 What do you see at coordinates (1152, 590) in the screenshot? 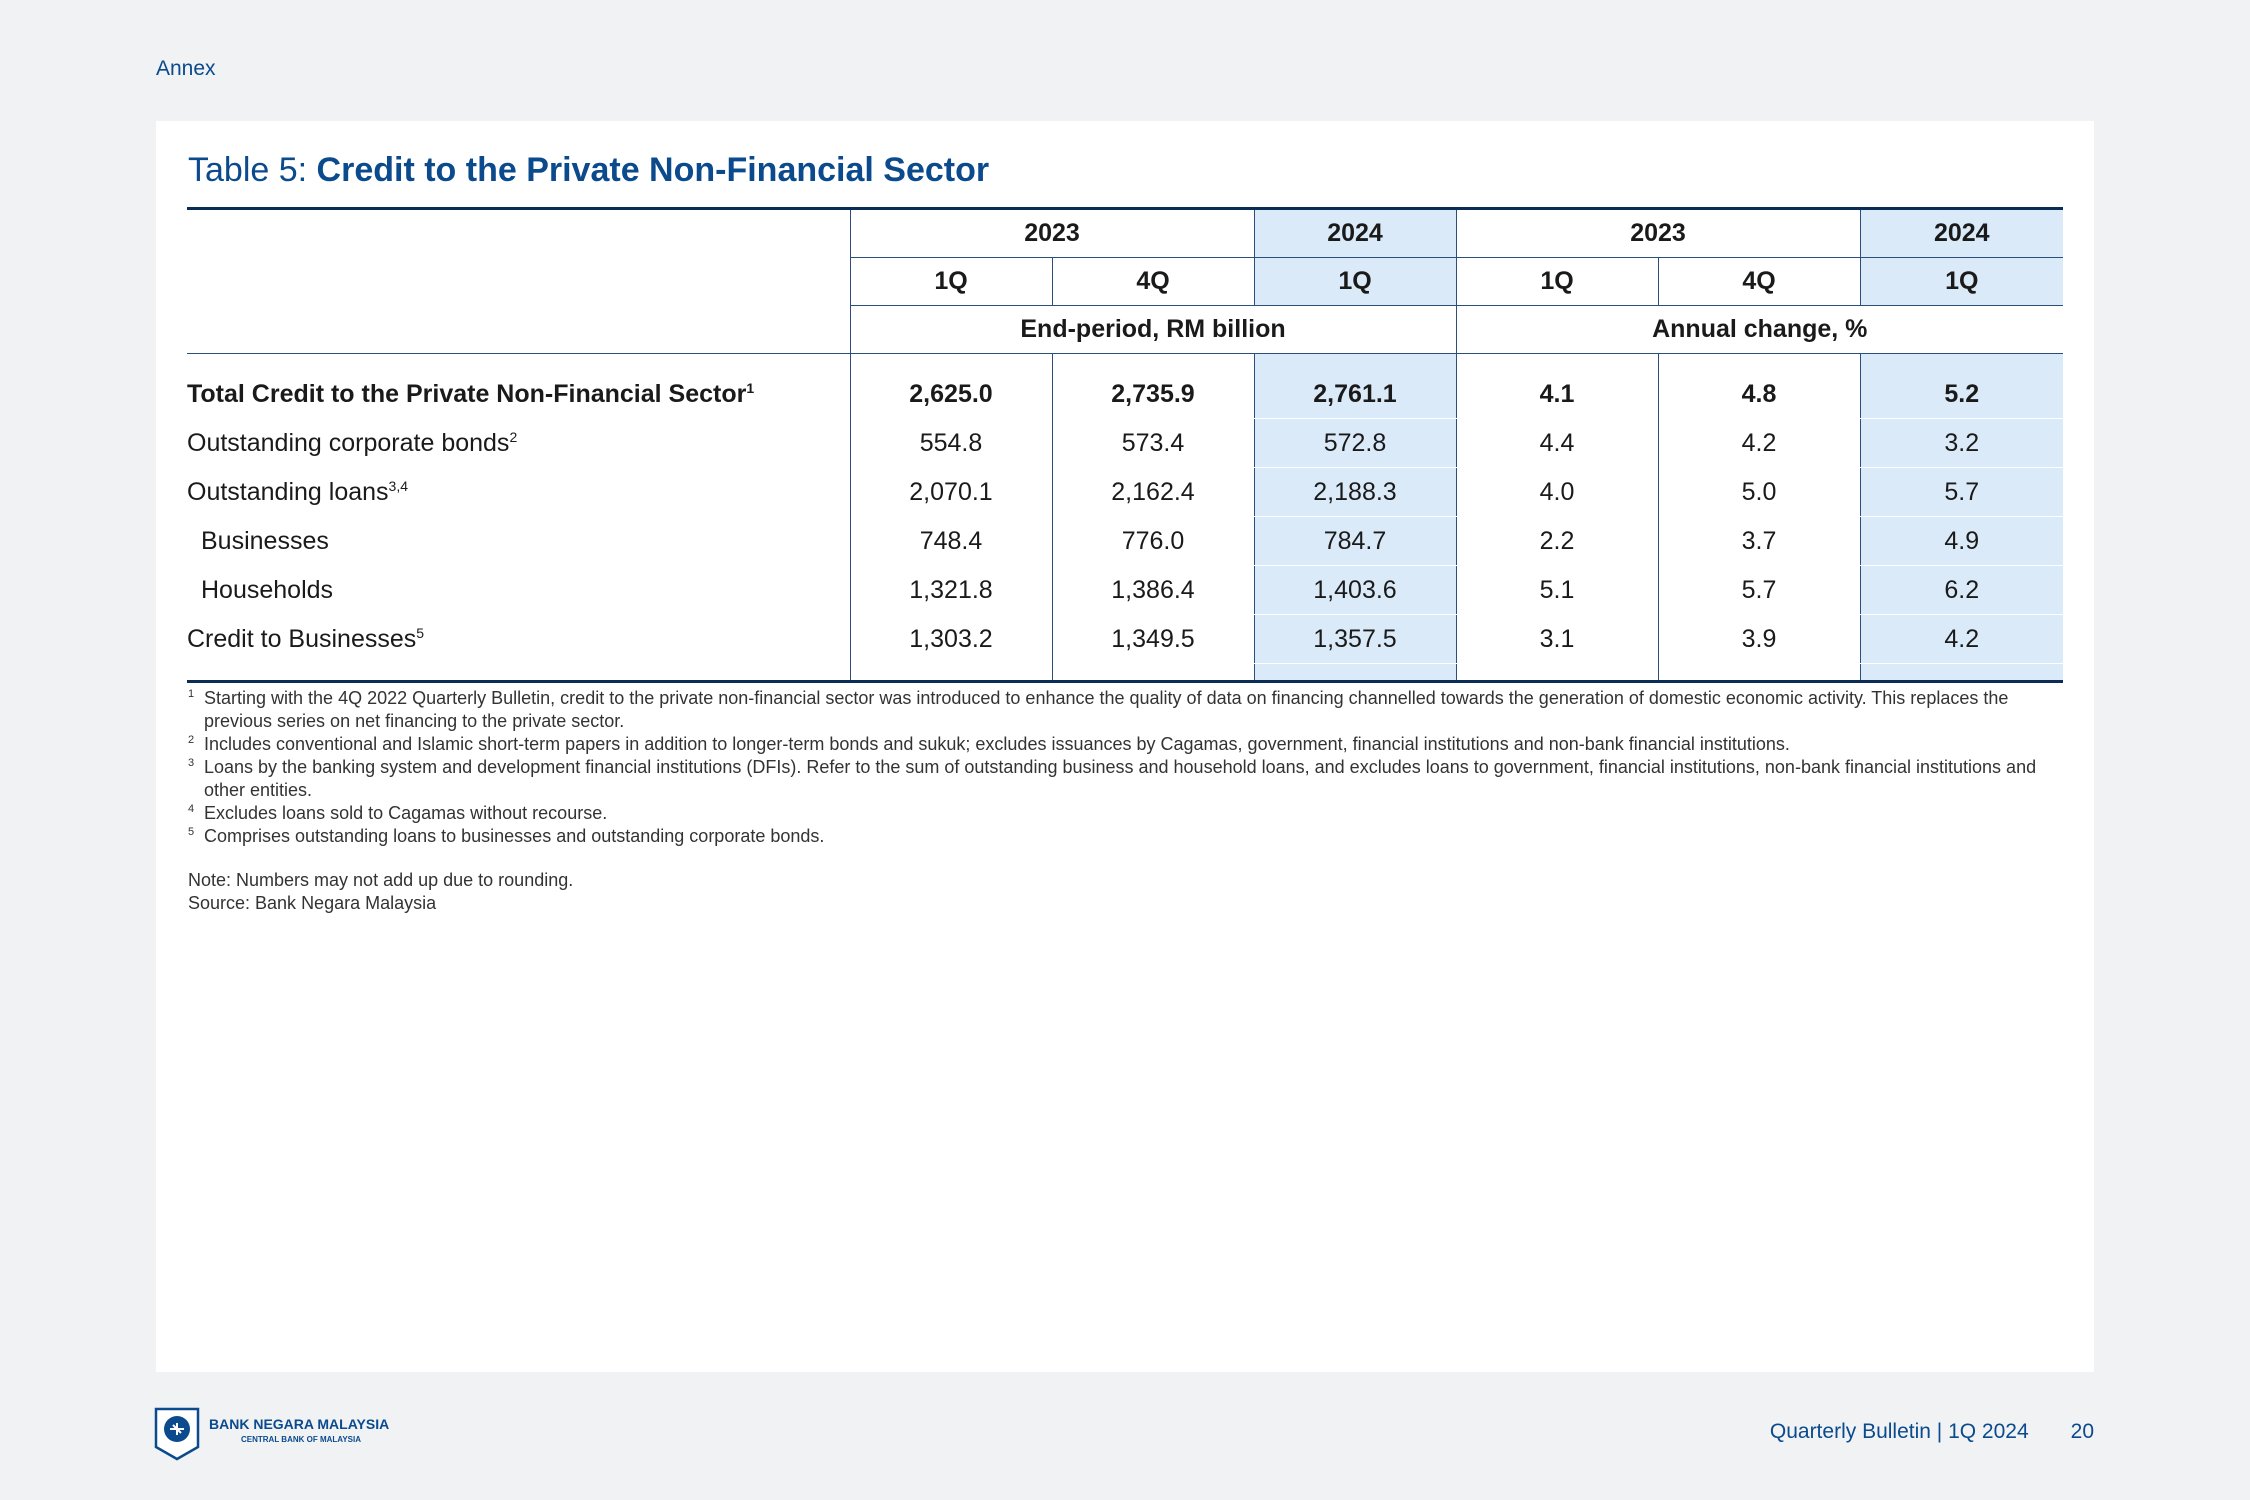
I see `cell: 1,386.4` at bounding box center [1152, 590].